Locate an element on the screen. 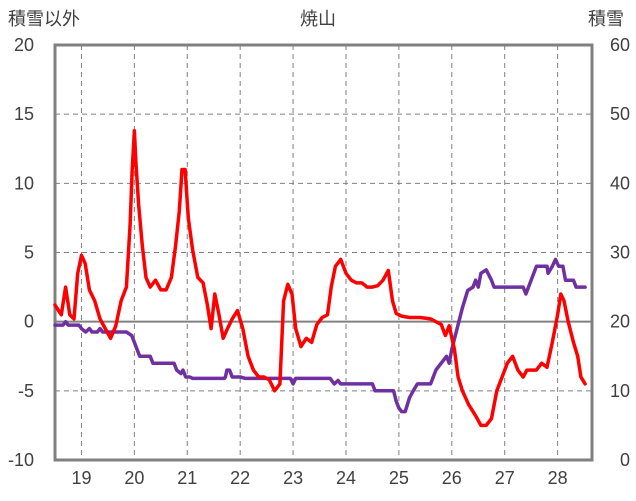 This screenshot has width=636, height=501. x-tick-label: 21 is located at coordinates (187, 478).